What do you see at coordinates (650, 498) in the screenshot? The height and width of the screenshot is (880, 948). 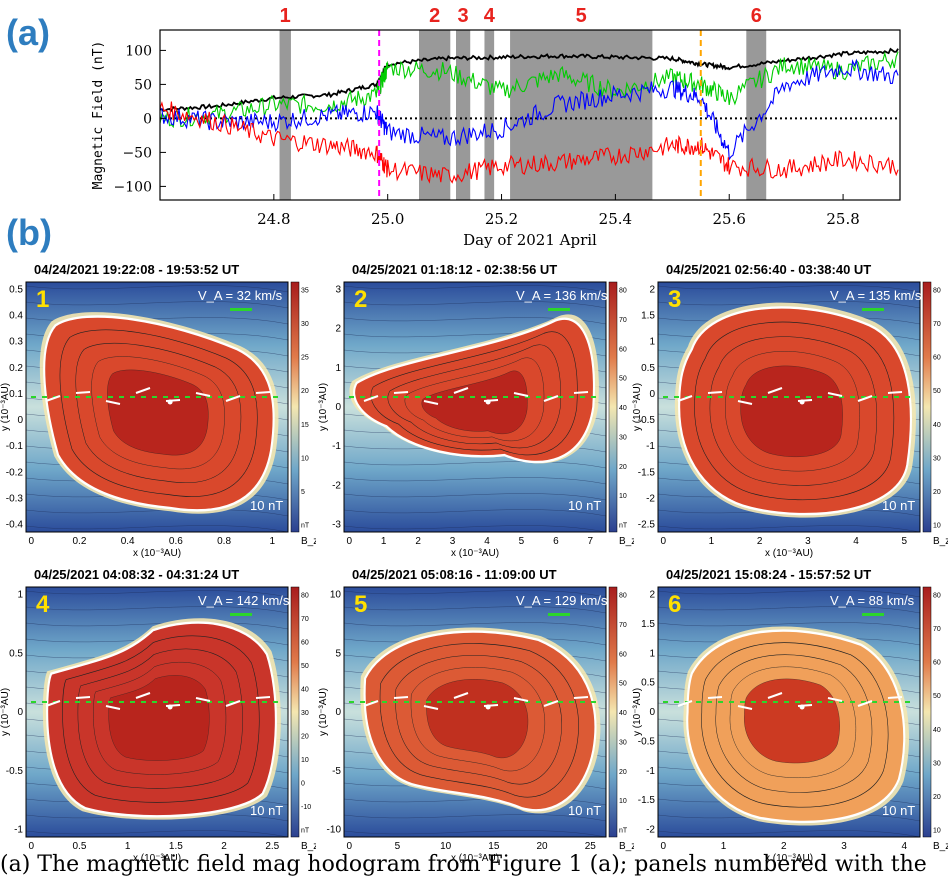 I see `y-tick-label: -2` at bounding box center [650, 498].